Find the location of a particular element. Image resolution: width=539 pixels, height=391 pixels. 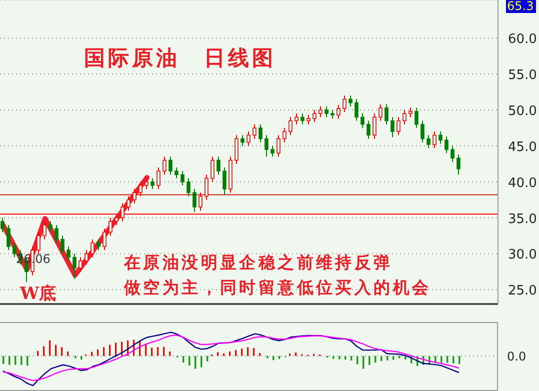

y-tick-label: 25.0 is located at coordinates (522, 291).